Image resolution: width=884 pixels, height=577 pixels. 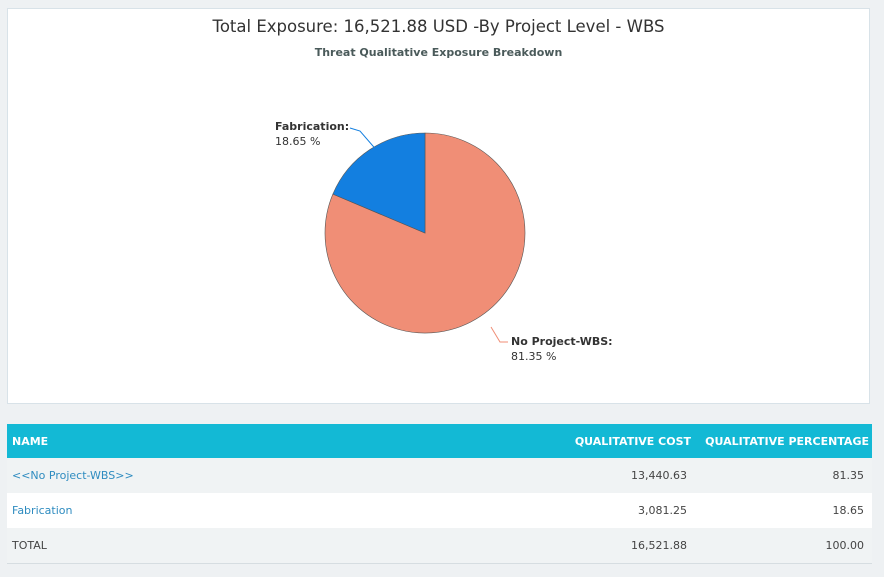 I want to click on table-total-row: TOTAL 16,521.88 100.00, so click(x=439, y=546).